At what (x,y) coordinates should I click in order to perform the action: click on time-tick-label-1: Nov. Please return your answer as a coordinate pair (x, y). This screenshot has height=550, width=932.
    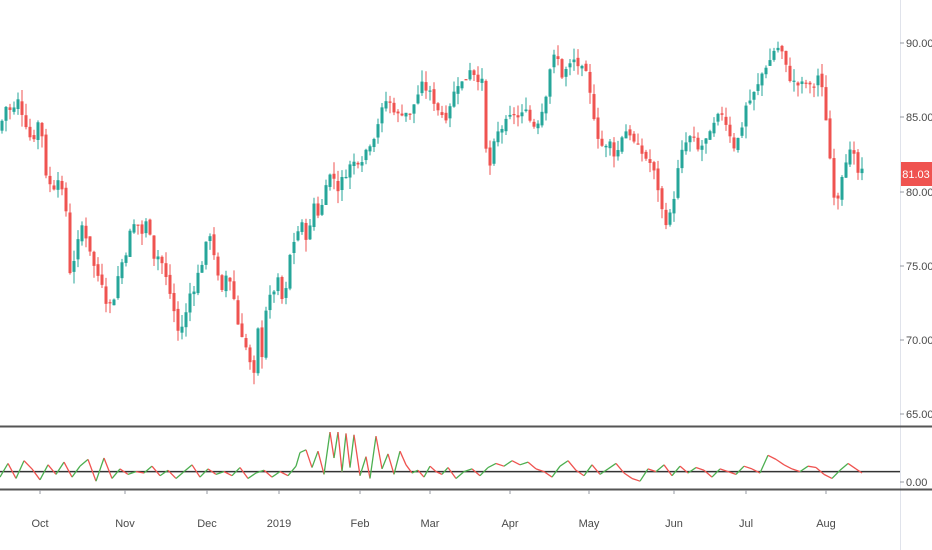
    Looking at the image, I should click on (125, 524).